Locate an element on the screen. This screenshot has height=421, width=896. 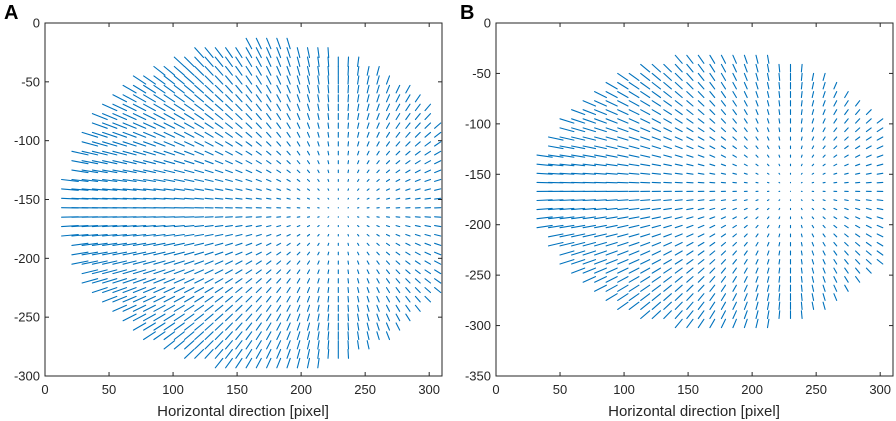
y-tick-label: -200 is located at coordinates (478, 224).